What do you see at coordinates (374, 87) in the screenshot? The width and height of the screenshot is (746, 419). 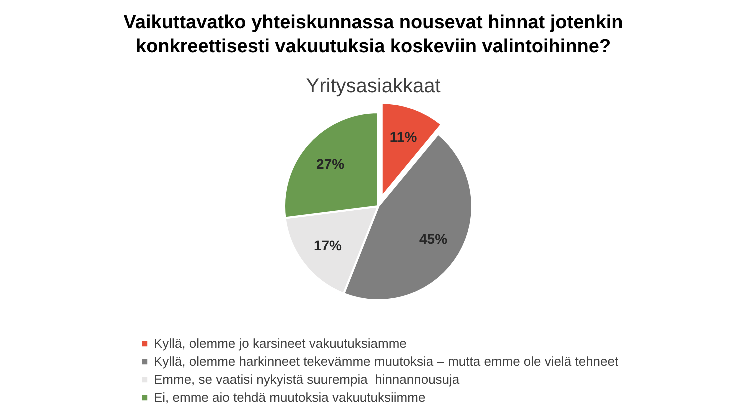 I see `chart-subtitle: Yritysasiakkaat` at bounding box center [374, 87].